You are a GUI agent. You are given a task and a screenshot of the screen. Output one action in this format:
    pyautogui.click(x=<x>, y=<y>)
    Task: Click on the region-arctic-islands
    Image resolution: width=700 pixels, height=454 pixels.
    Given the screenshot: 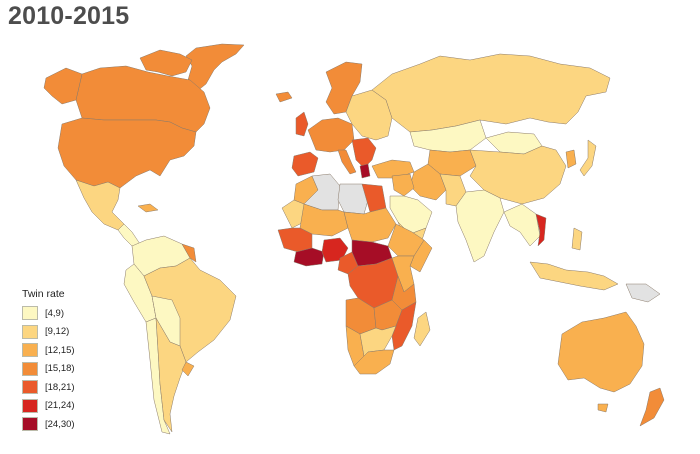 What is the action you would take?
    pyautogui.click(x=166, y=63)
    